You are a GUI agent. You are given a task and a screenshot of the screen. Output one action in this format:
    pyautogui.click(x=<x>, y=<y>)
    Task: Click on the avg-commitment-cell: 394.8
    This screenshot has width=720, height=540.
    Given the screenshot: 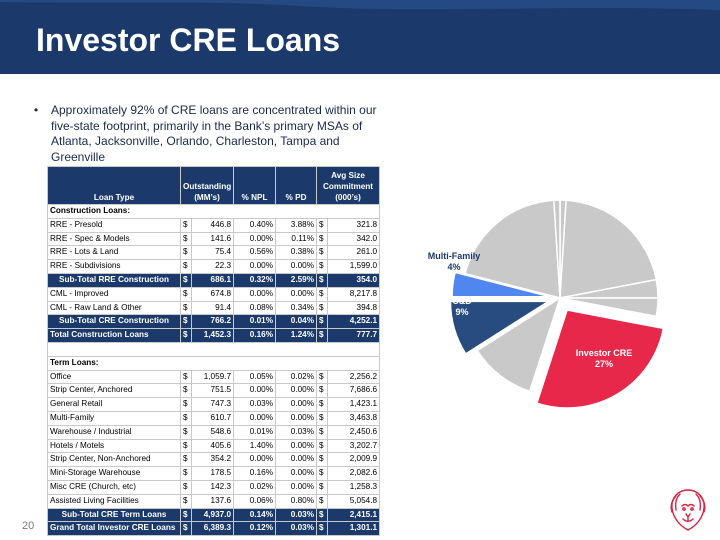 What is the action you would take?
    pyautogui.click(x=354, y=308)
    